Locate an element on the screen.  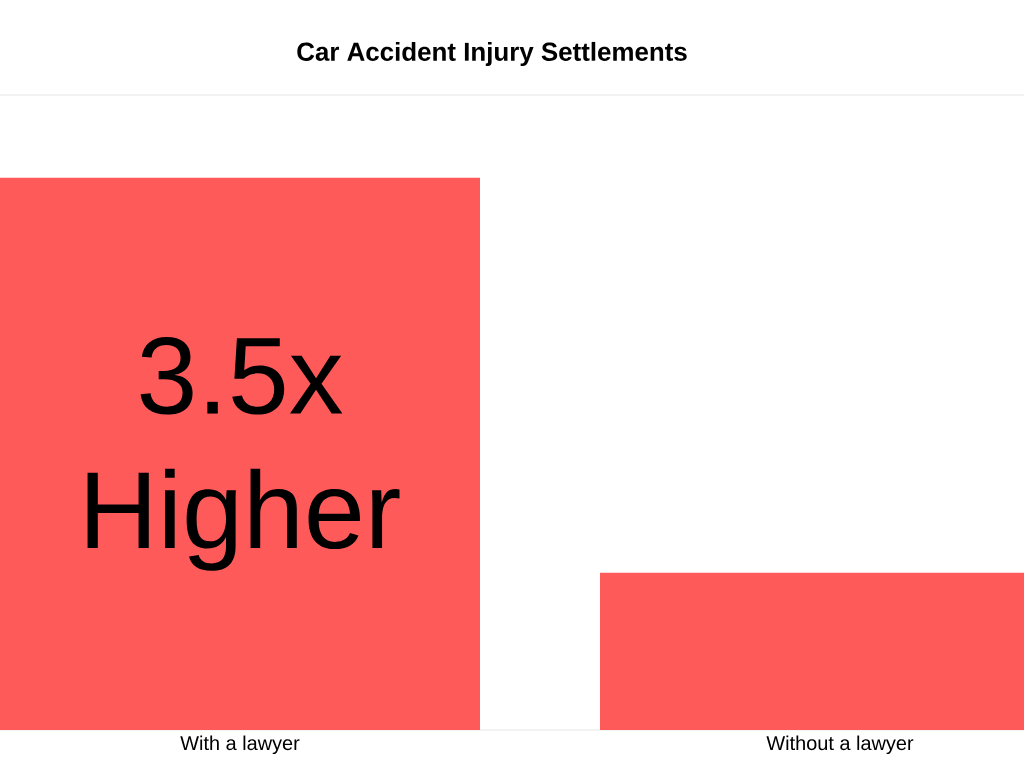
x-tick-label: With a lawyer is located at coordinates (240, 745).